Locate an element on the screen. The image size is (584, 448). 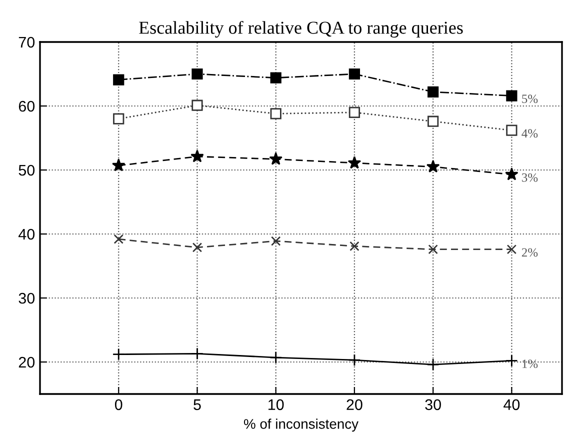
x-tick-label: 5 is located at coordinates (197, 404).